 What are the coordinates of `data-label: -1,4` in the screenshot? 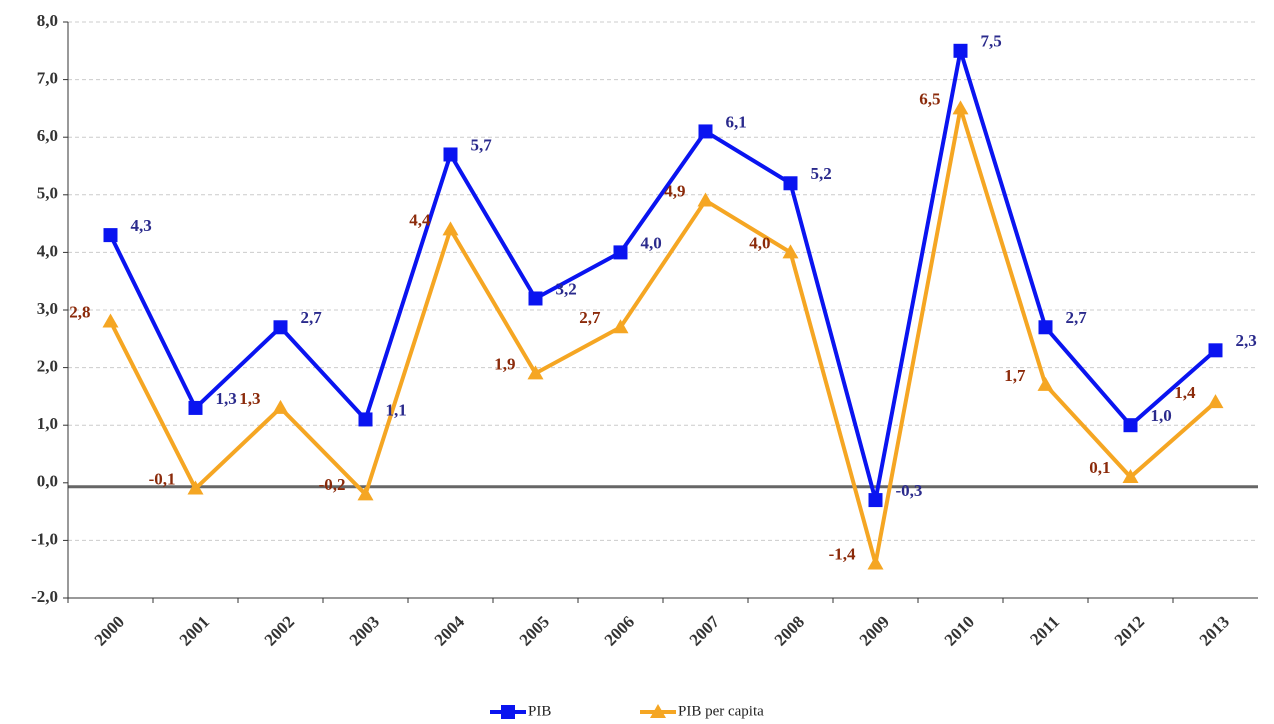 It's located at (842, 553).